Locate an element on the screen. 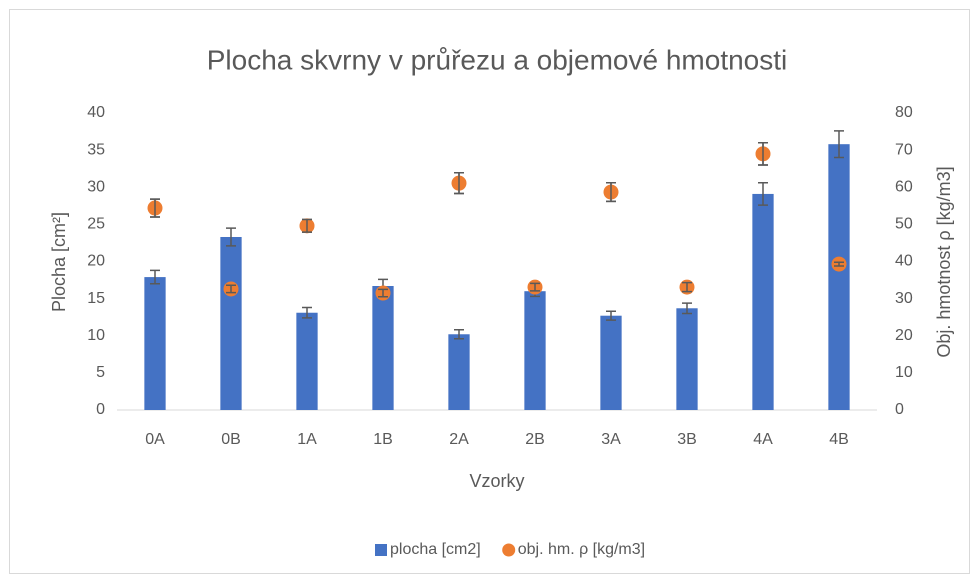 The height and width of the screenshot is (583, 979). y2-tick-label: 60 is located at coordinates (904, 186).